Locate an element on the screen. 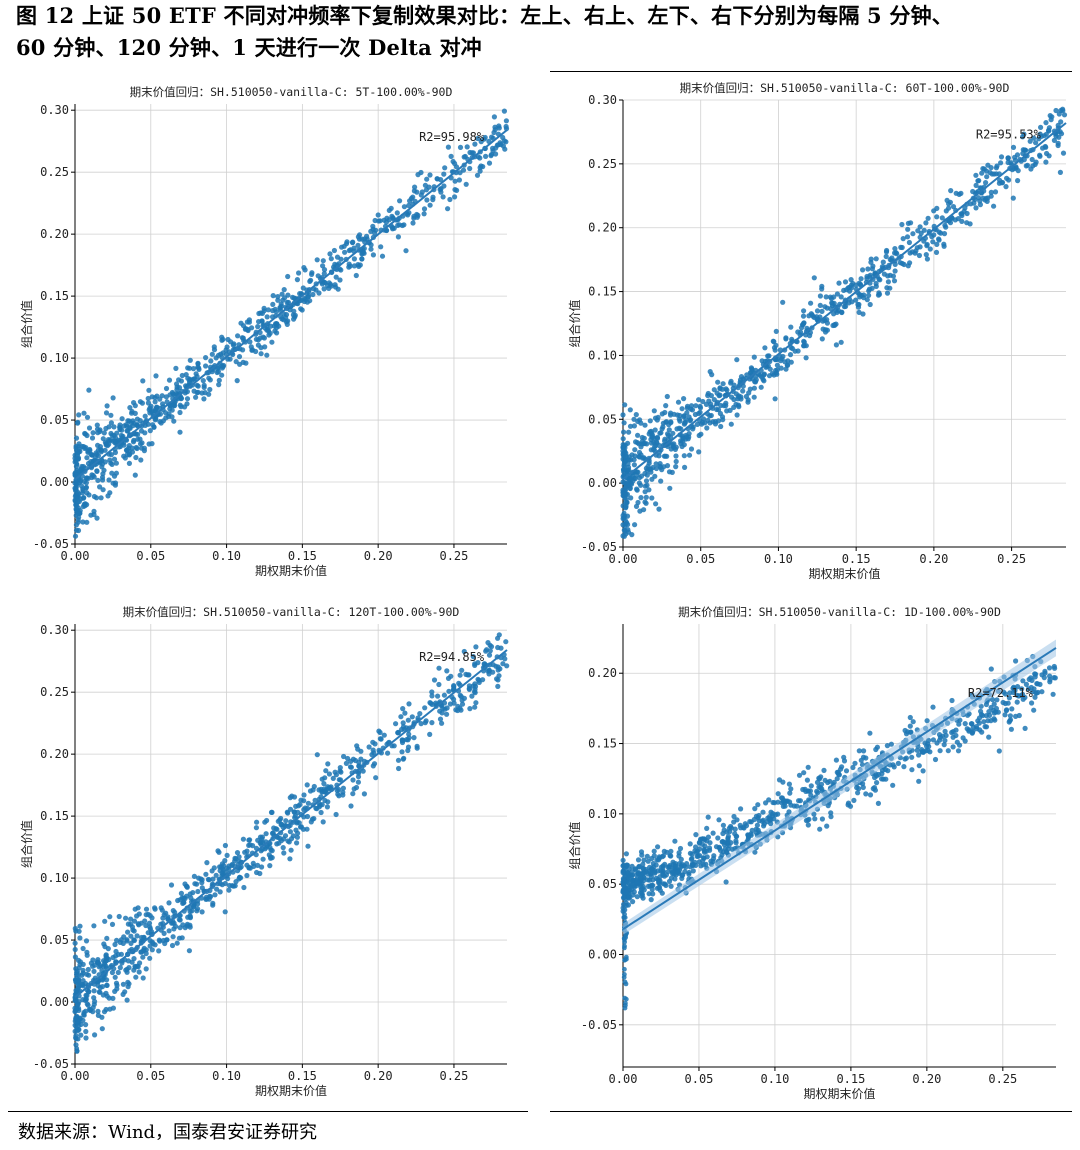  x-tick-label: 0.00 is located at coordinates (75, 556).